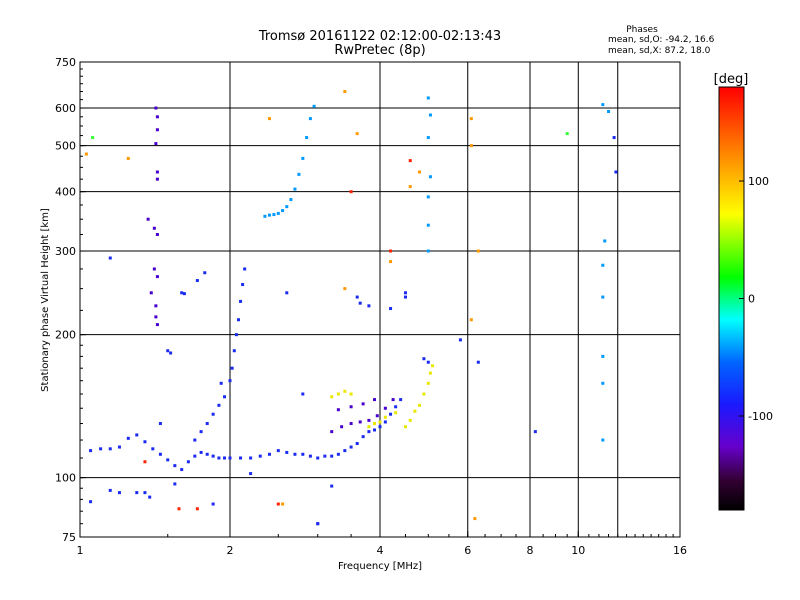  I want to click on y-tick-label: 100, so click(65, 478).